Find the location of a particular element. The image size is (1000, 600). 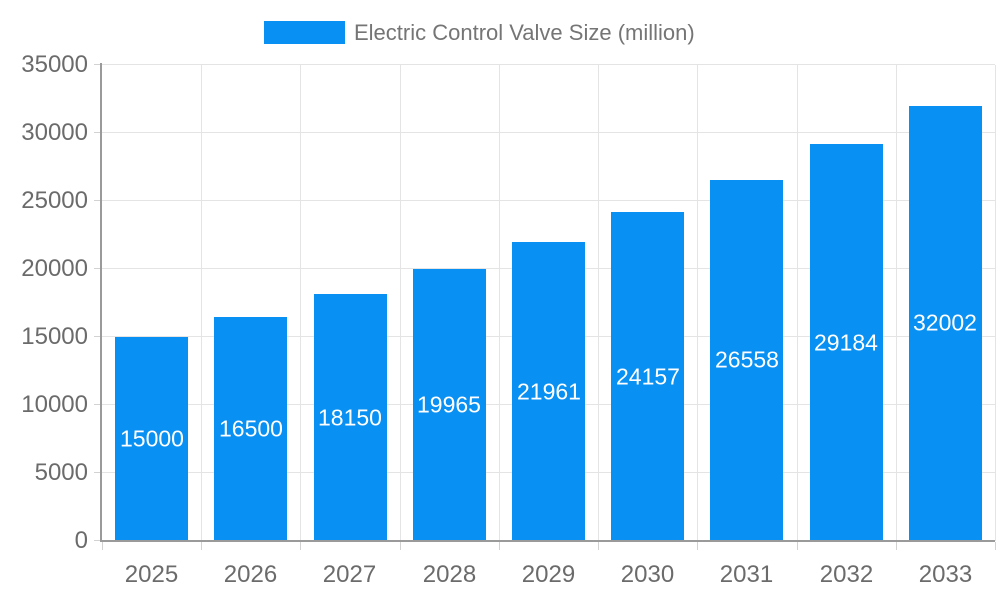

bar-value-label: 32002 is located at coordinates (945, 322).